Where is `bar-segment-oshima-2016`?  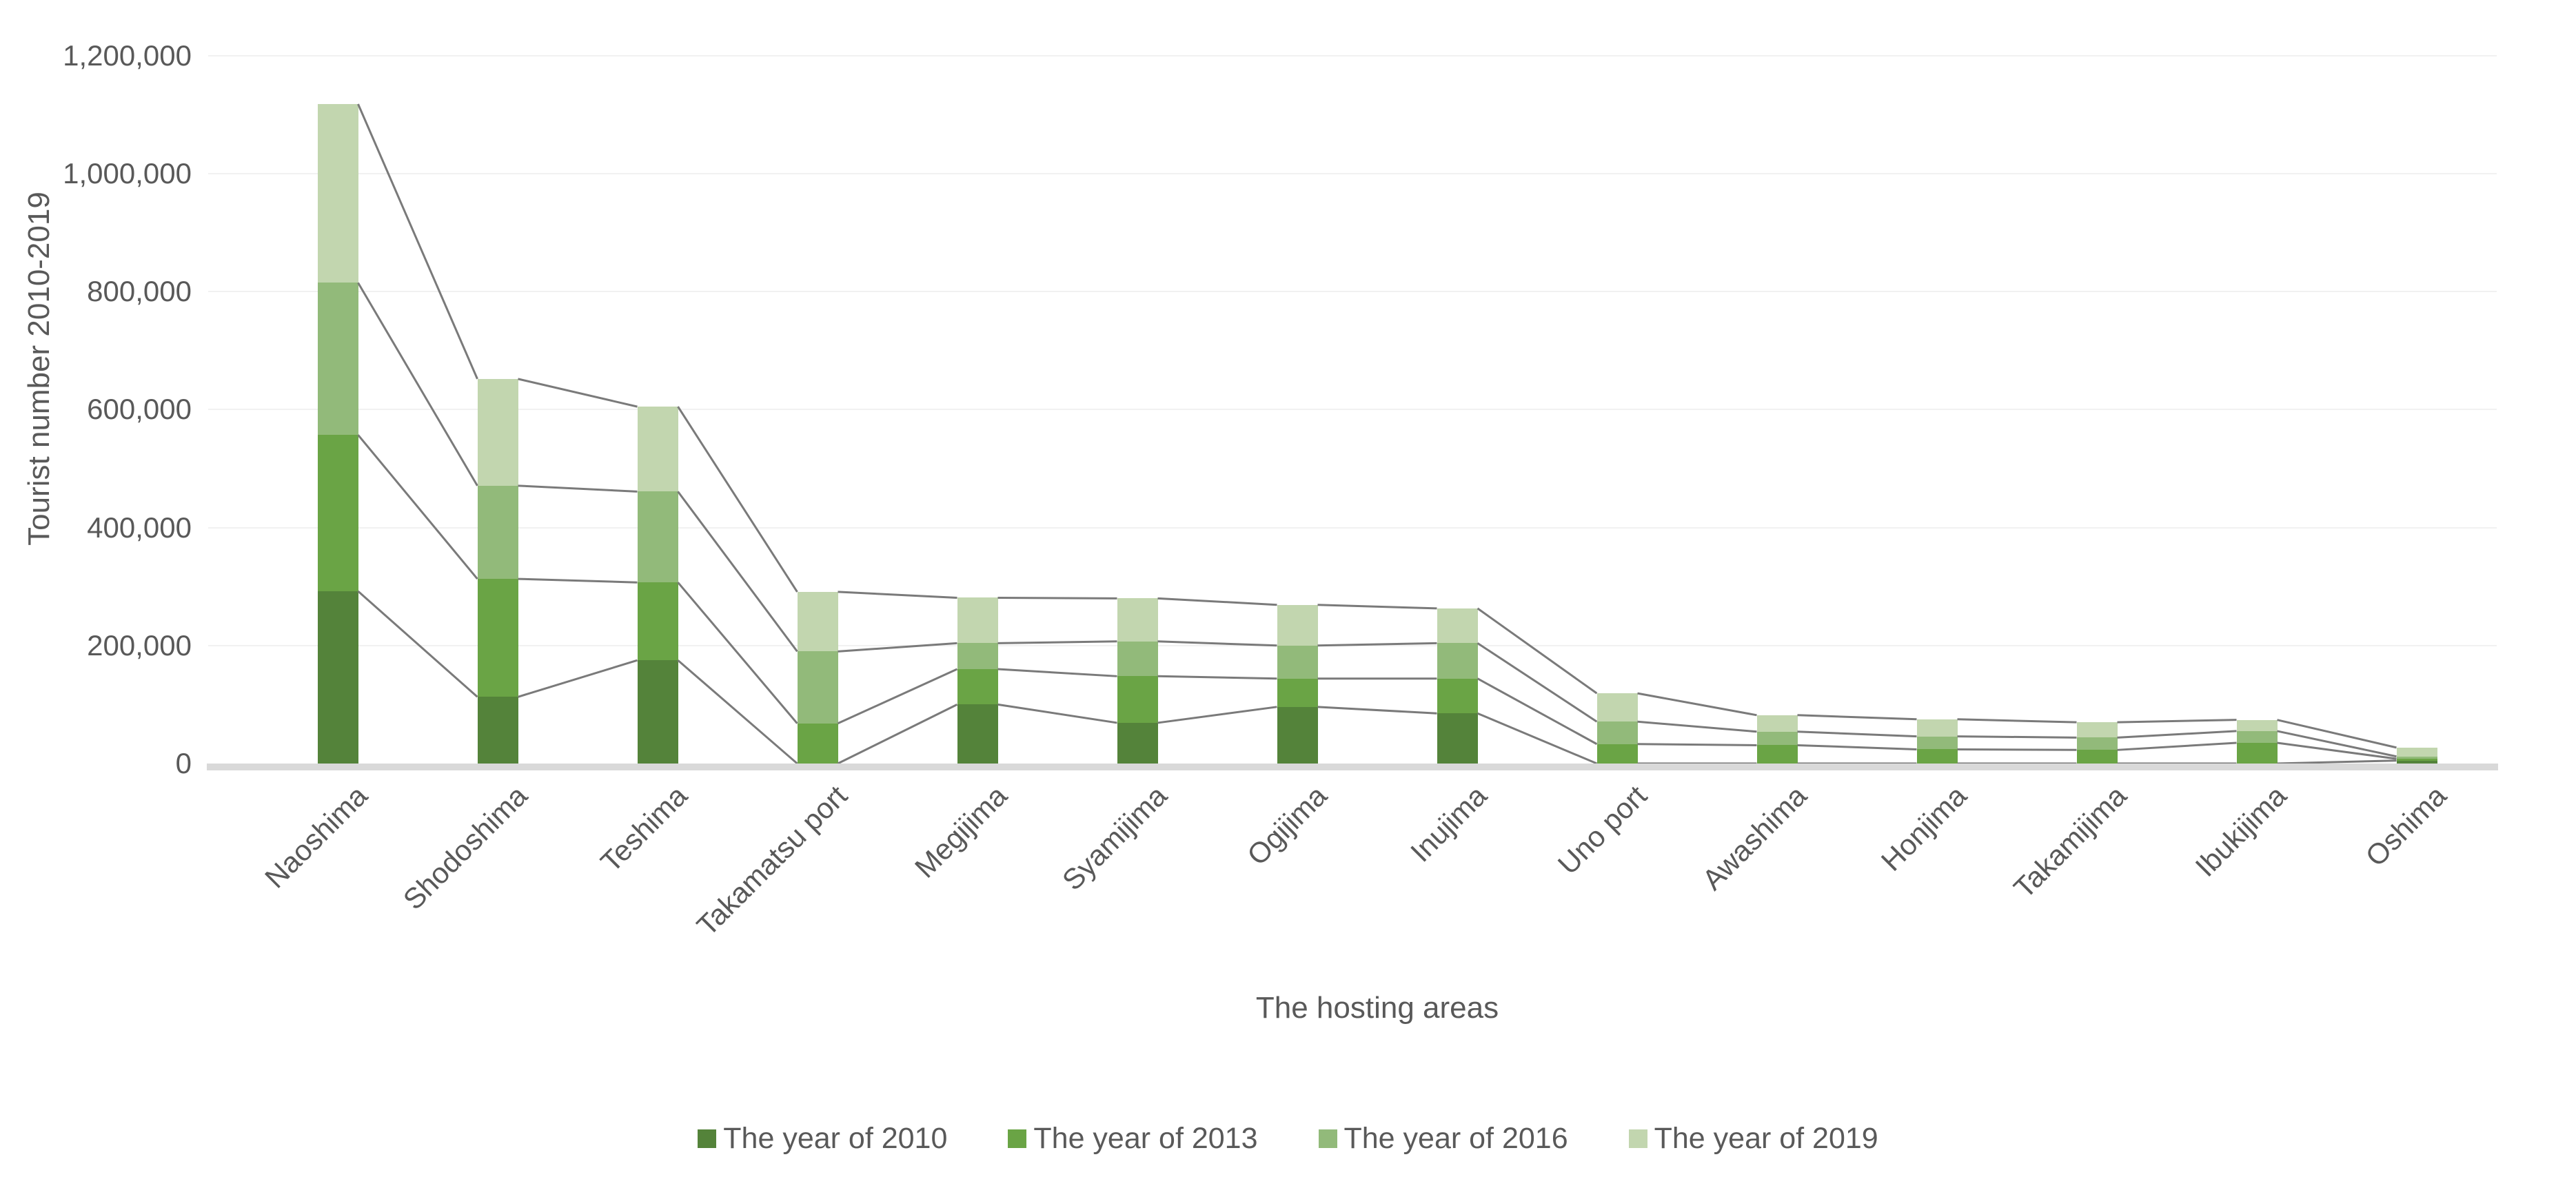
bar-segment-oshima-2016 is located at coordinates (2416, 757).